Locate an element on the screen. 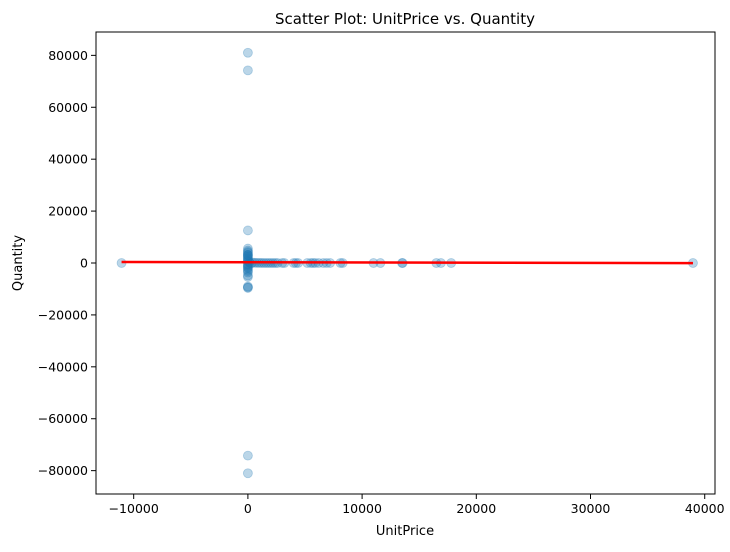  x-tick-label: 10000 is located at coordinates (362, 508).